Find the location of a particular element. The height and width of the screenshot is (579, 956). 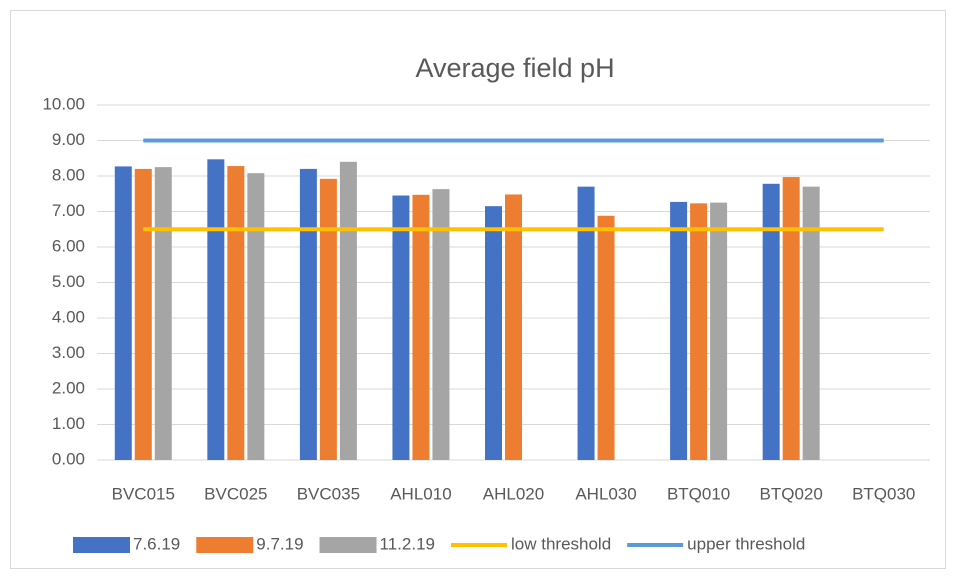

y-tick-label: 0.00 is located at coordinates (68, 458).